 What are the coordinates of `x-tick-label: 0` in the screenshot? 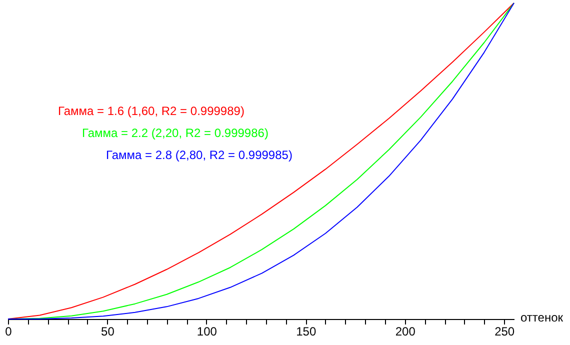 It's located at (8, 331).